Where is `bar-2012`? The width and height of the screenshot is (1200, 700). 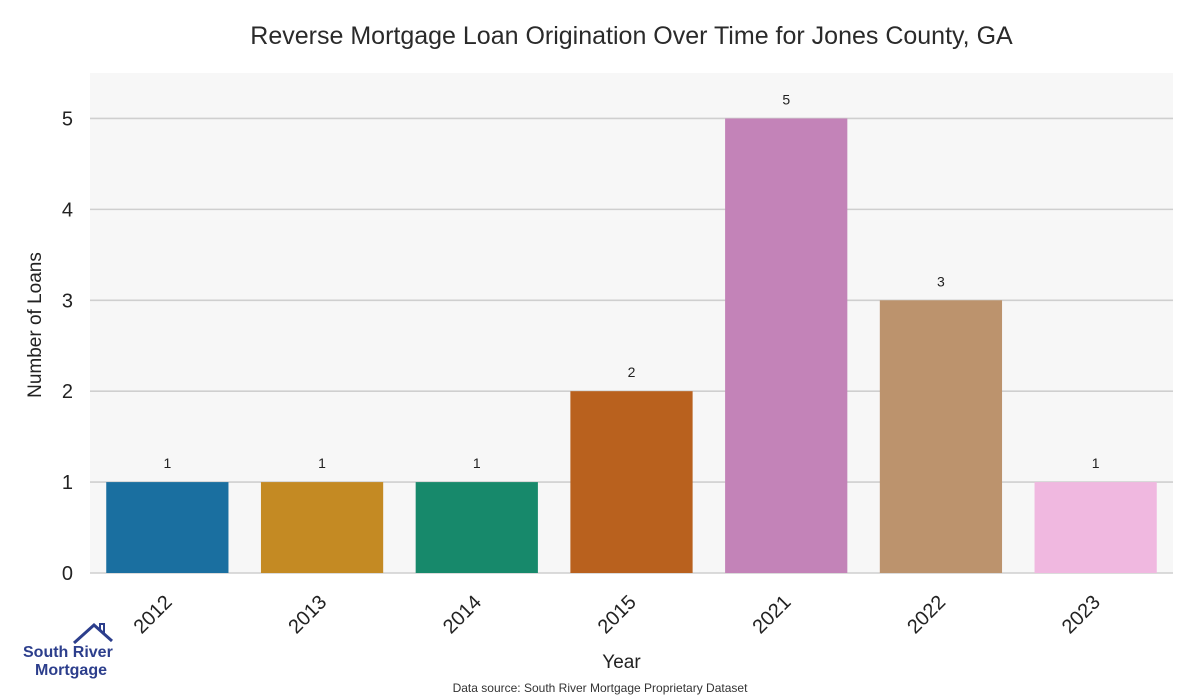
bar-2012 is located at coordinates (167, 527).